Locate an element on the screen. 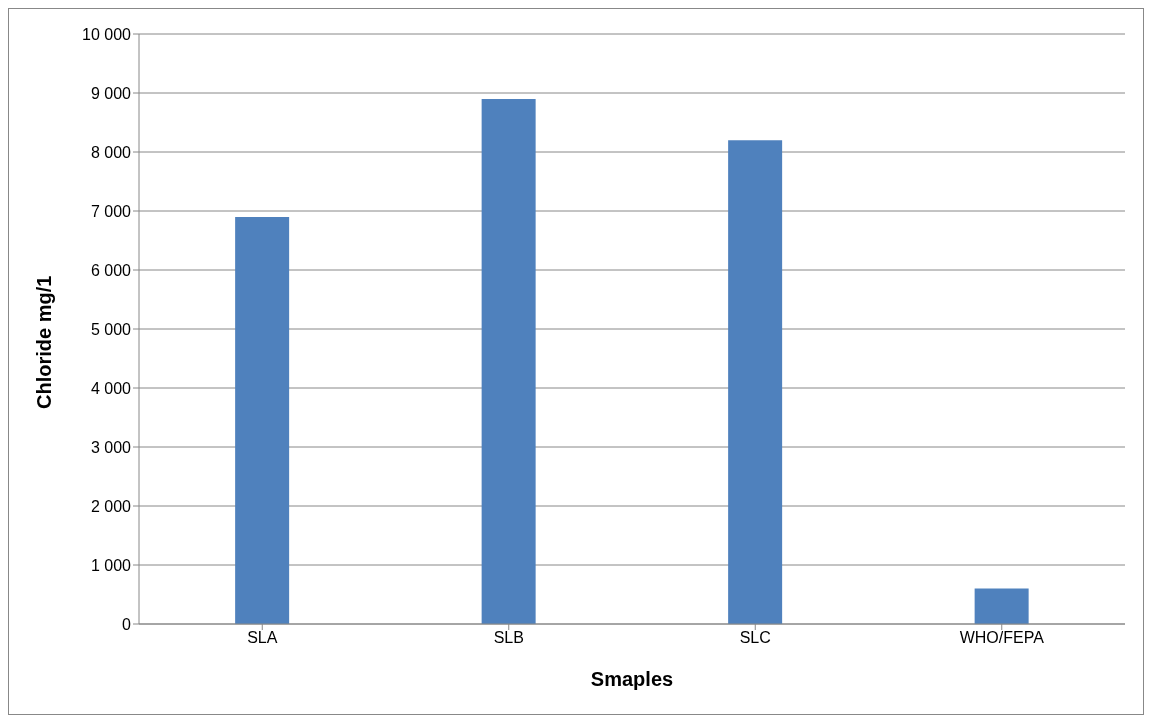 Image resolution: width=1152 pixels, height=727 pixels. x-tick-label: WHO/FEPA is located at coordinates (1002, 638).